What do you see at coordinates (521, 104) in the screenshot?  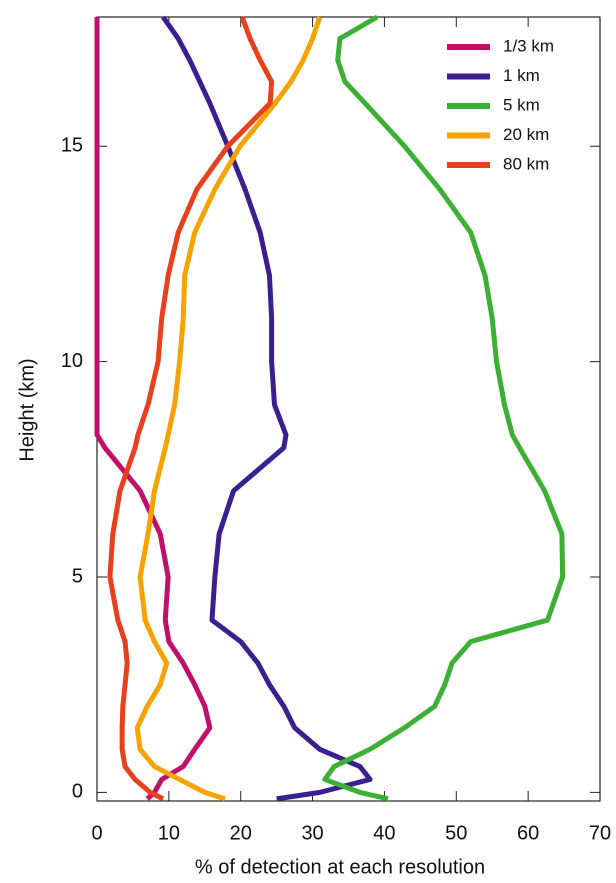 I see `legend-label: 5 km` at bounding box center [521, 104].